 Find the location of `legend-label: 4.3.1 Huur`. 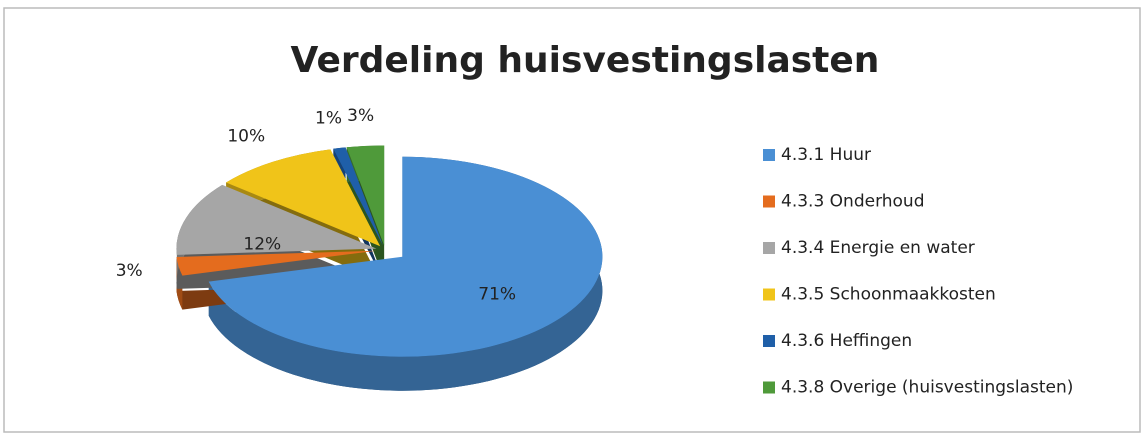

legend-label: 4.3.1 Huur is located at coordinates (826, 155).